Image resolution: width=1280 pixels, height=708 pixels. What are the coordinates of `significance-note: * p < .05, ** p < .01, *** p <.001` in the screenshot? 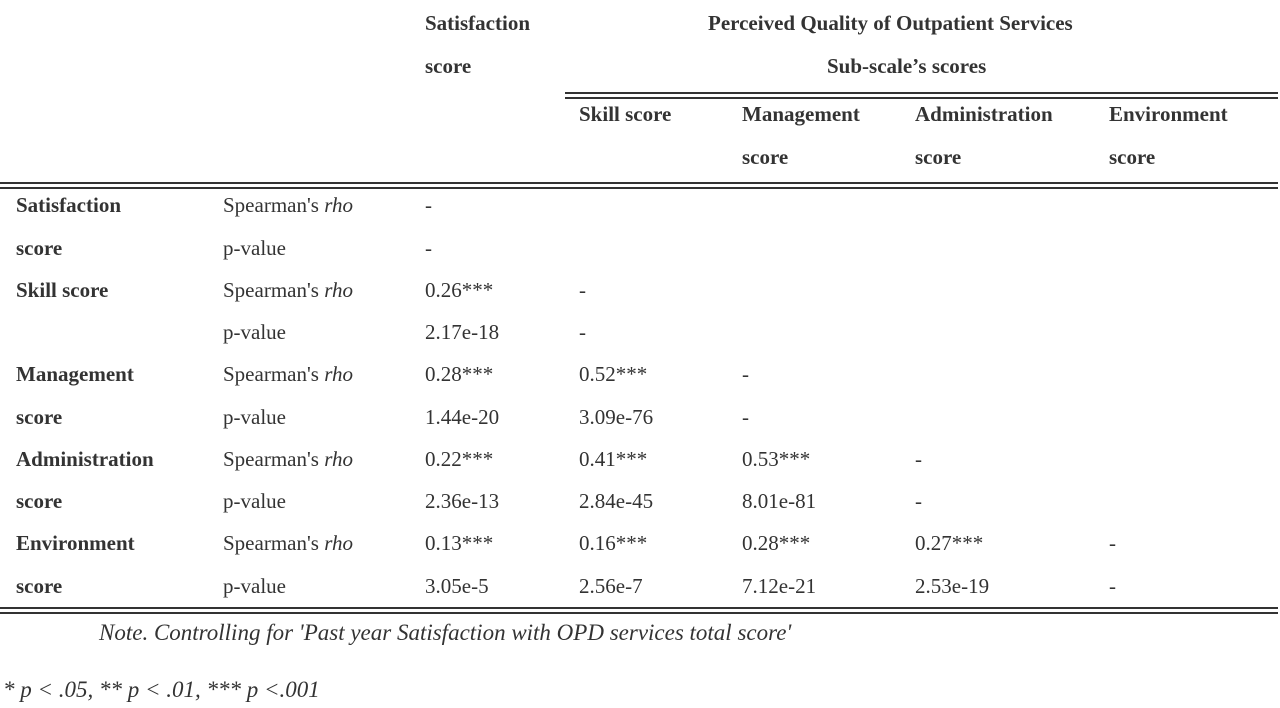 It's located at (161, 689).